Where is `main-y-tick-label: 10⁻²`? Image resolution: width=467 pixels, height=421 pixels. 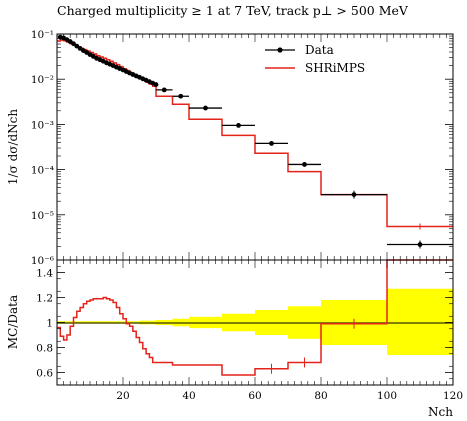 main-y-tick-label: 10⁻² is located at coordinates (42, 80).